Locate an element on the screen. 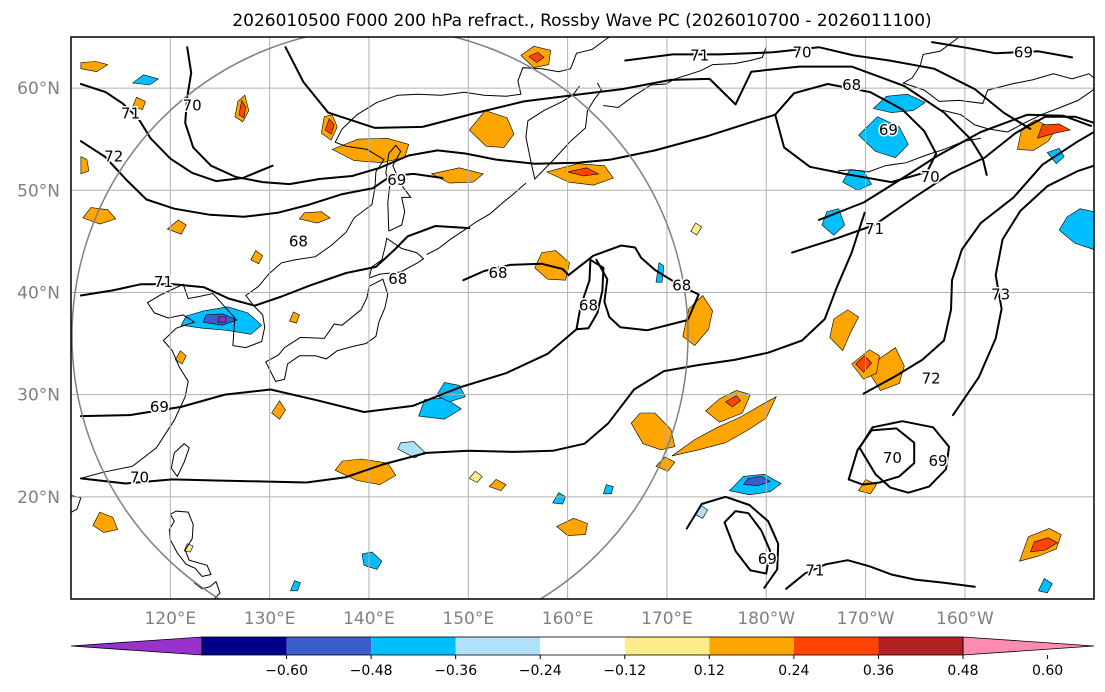  contour-71-ne-diag is located at coordinates (942, 184).